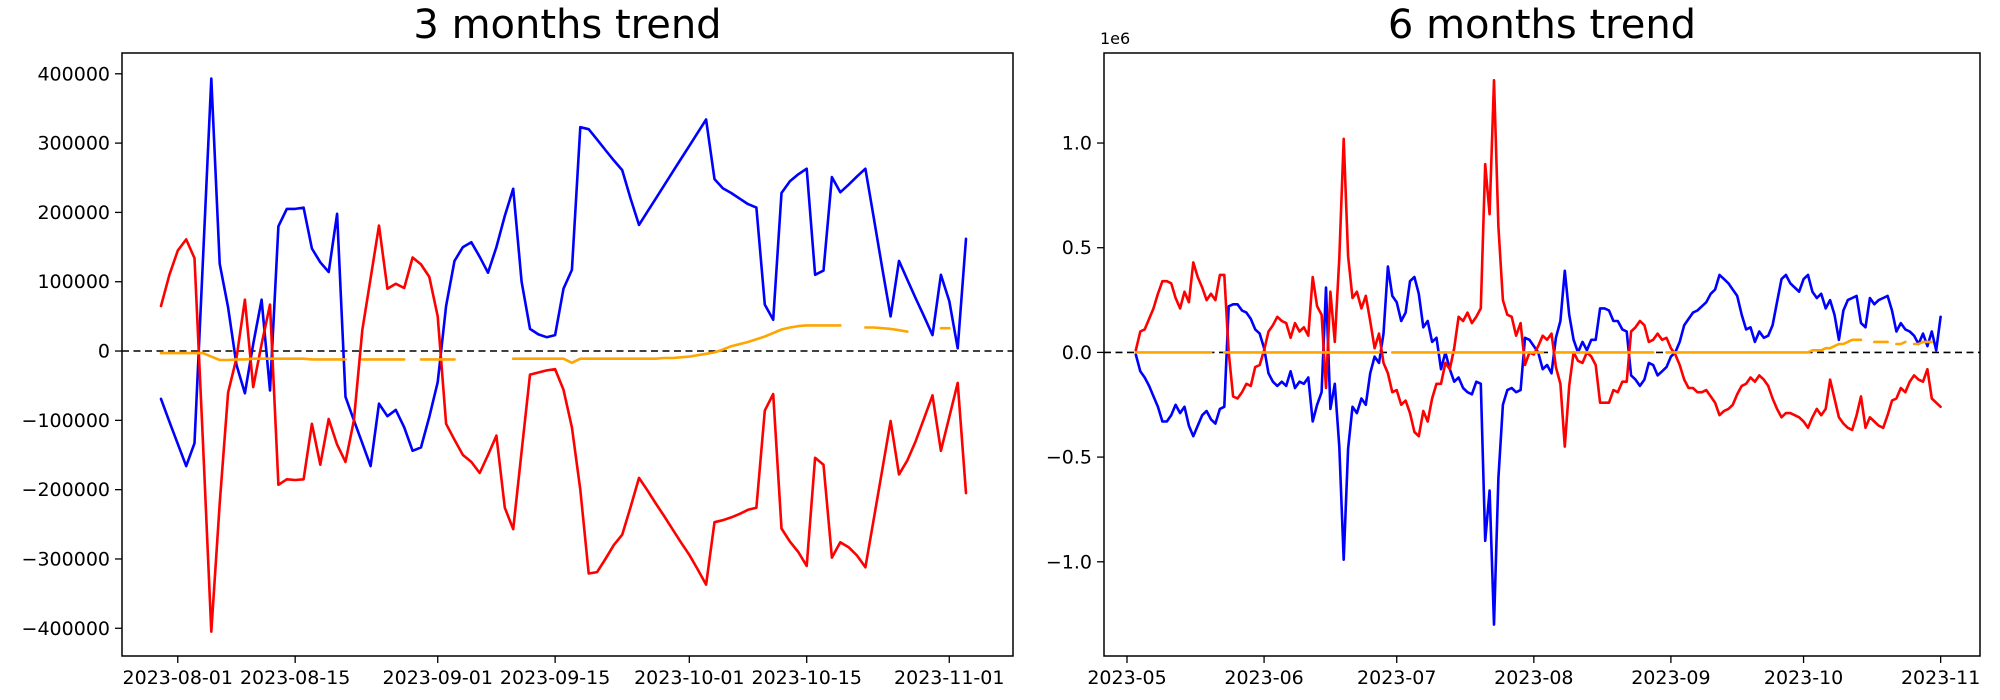 This screenshot has width=2000, height=700. I want to click on left-xtick-label: 2023-10-01, so click(689, 678).